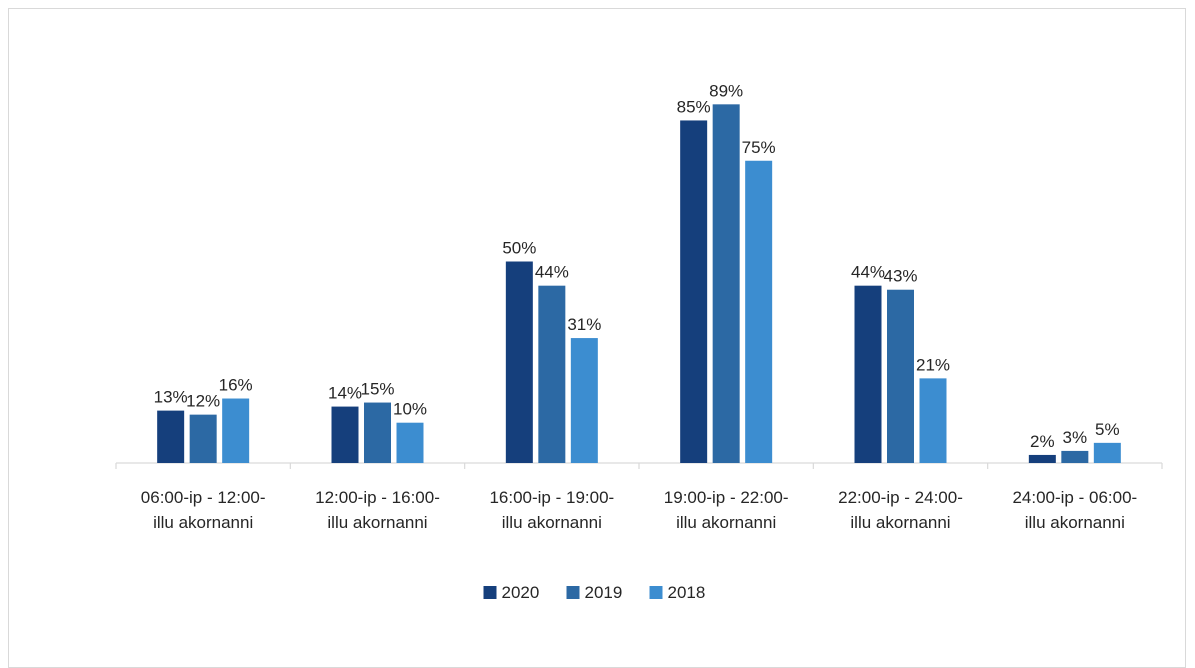 This screenshot has width=1195, height=668. I want to click on category-label-2-line-0: 16:00-ip - 19:00-, so click(551, 497).